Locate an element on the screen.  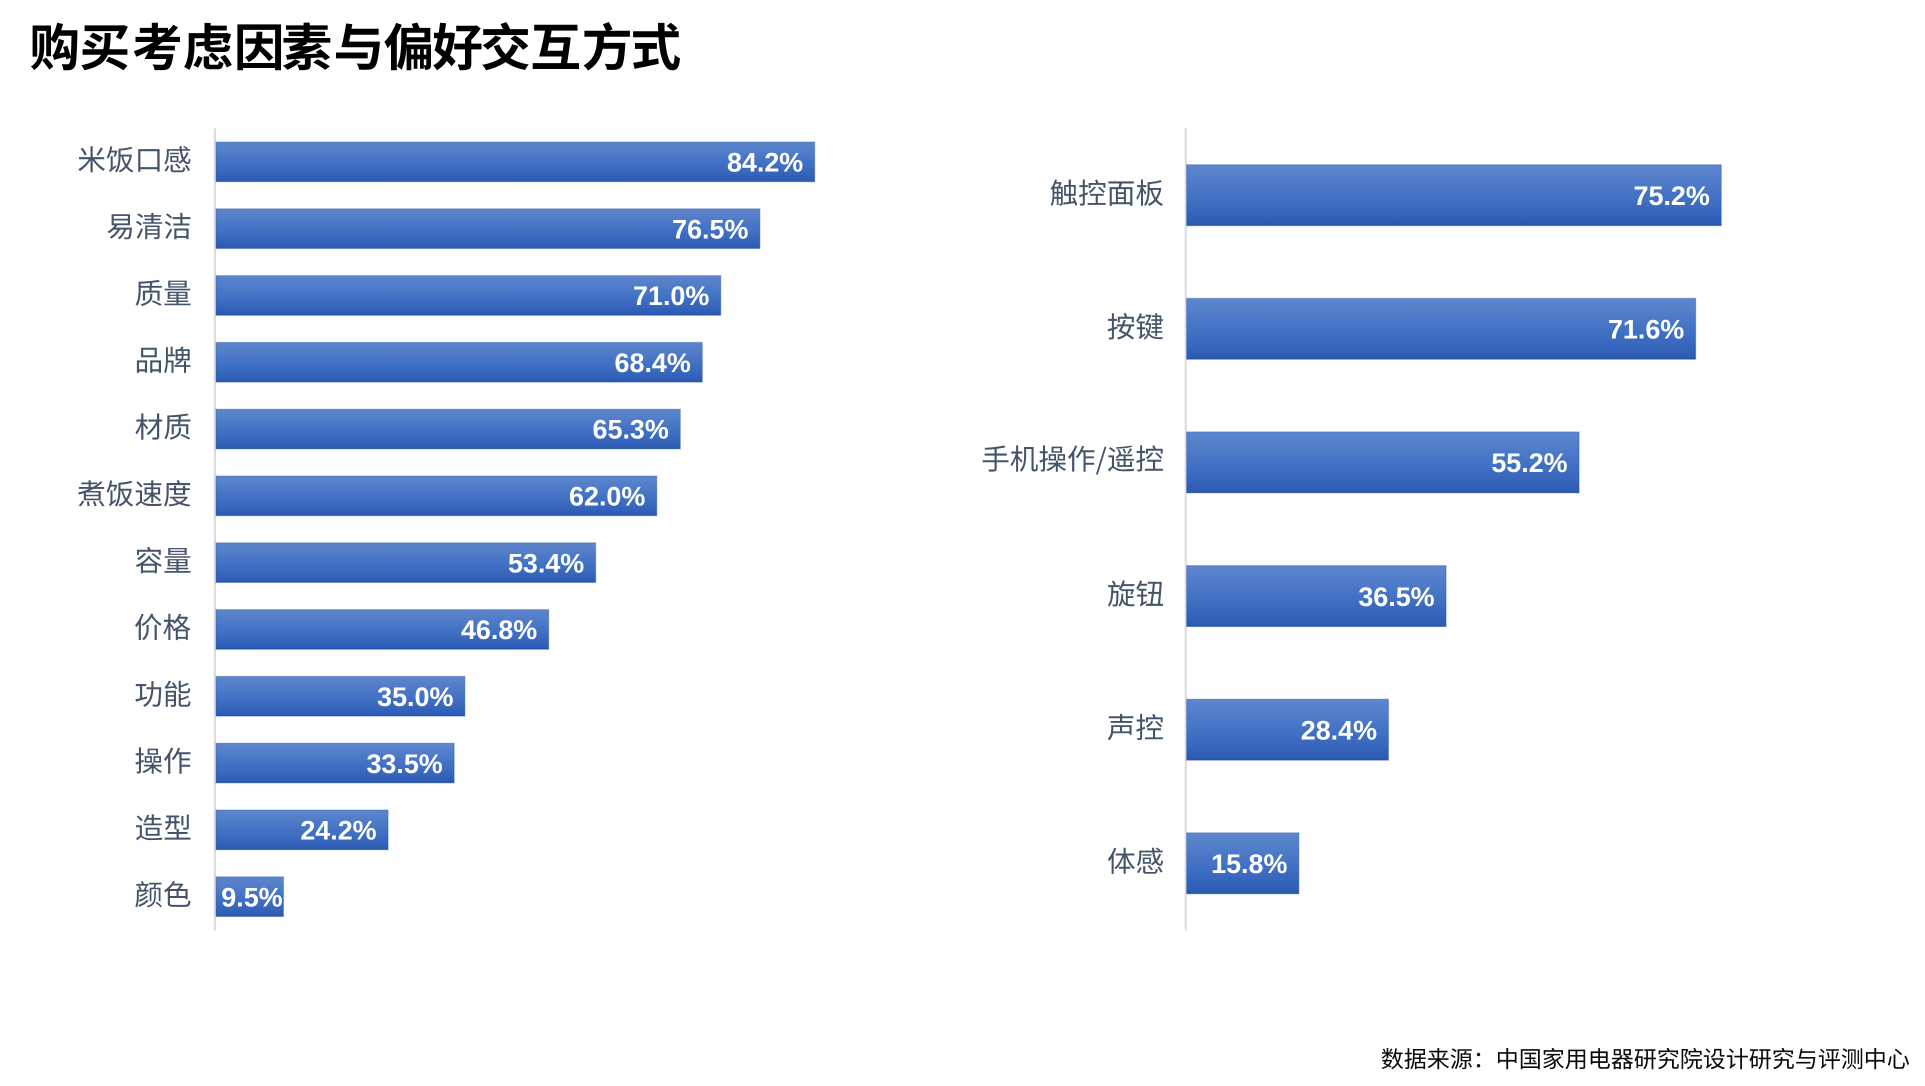
svg-text: 65.3% is located at coordinates (631, 430).